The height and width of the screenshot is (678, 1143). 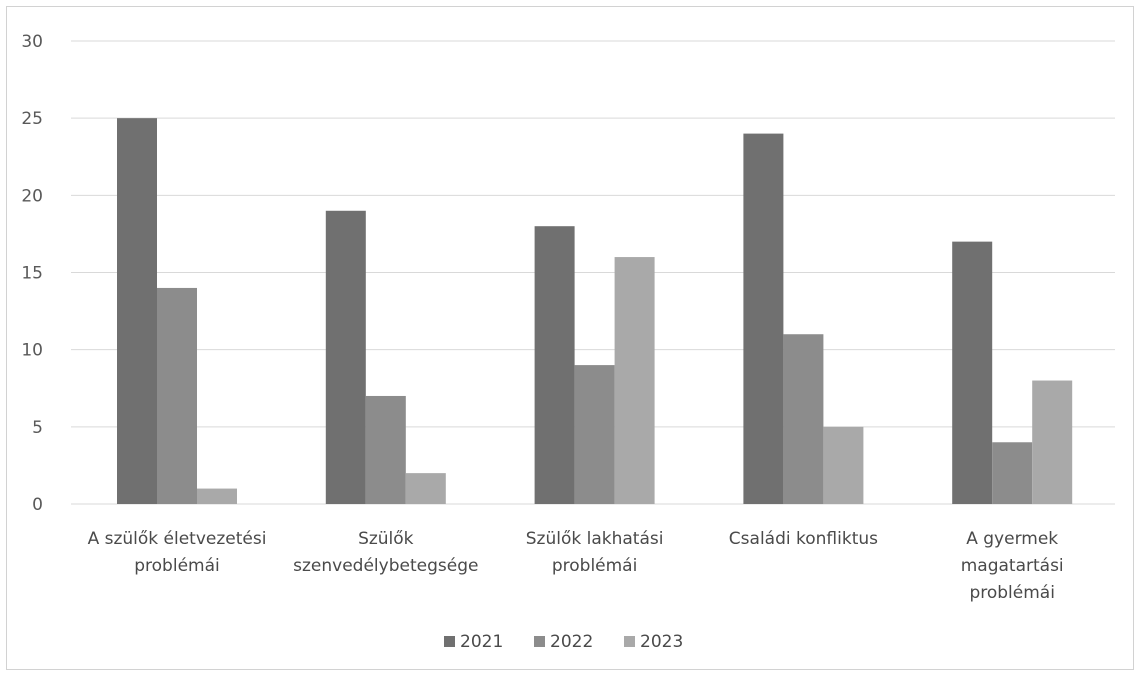 I want to click on x-category-label: Szülők, so click(x=386, y=539).